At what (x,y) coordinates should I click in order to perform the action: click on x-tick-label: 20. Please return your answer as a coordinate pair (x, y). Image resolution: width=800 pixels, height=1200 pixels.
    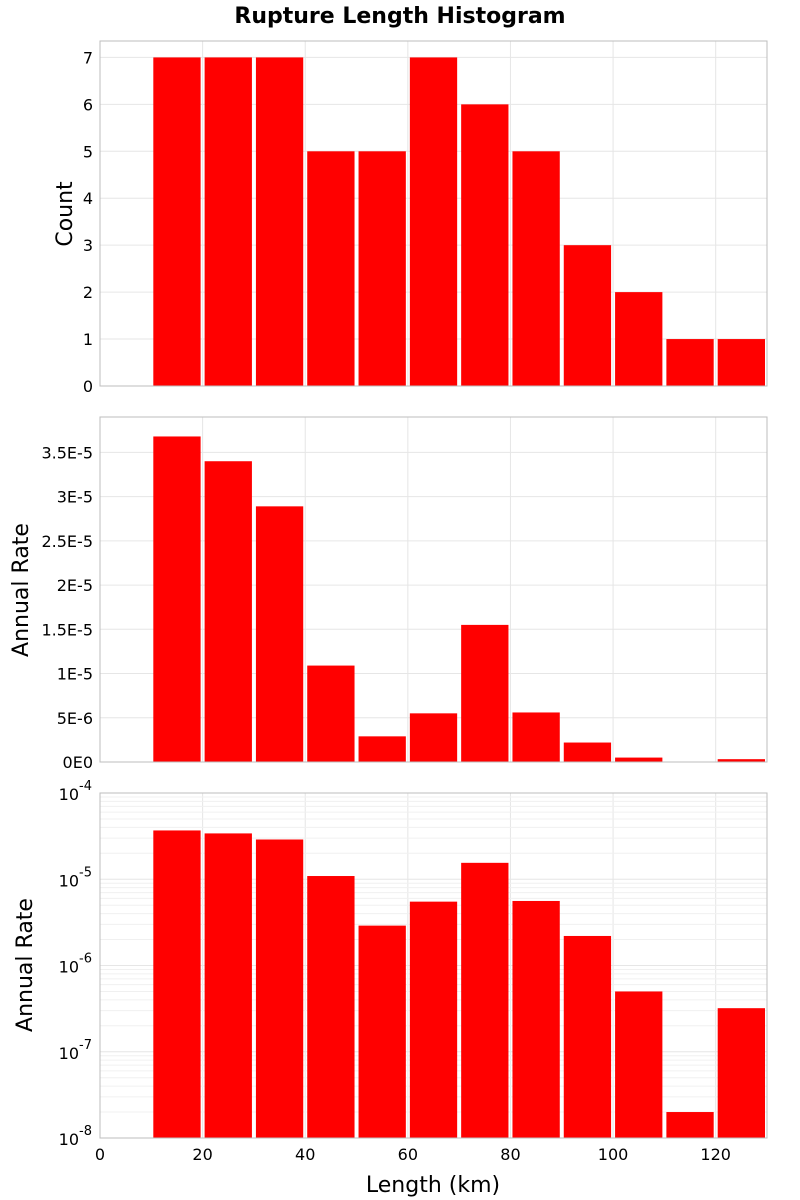
    Looking at the image, I should click on (202, 1154).